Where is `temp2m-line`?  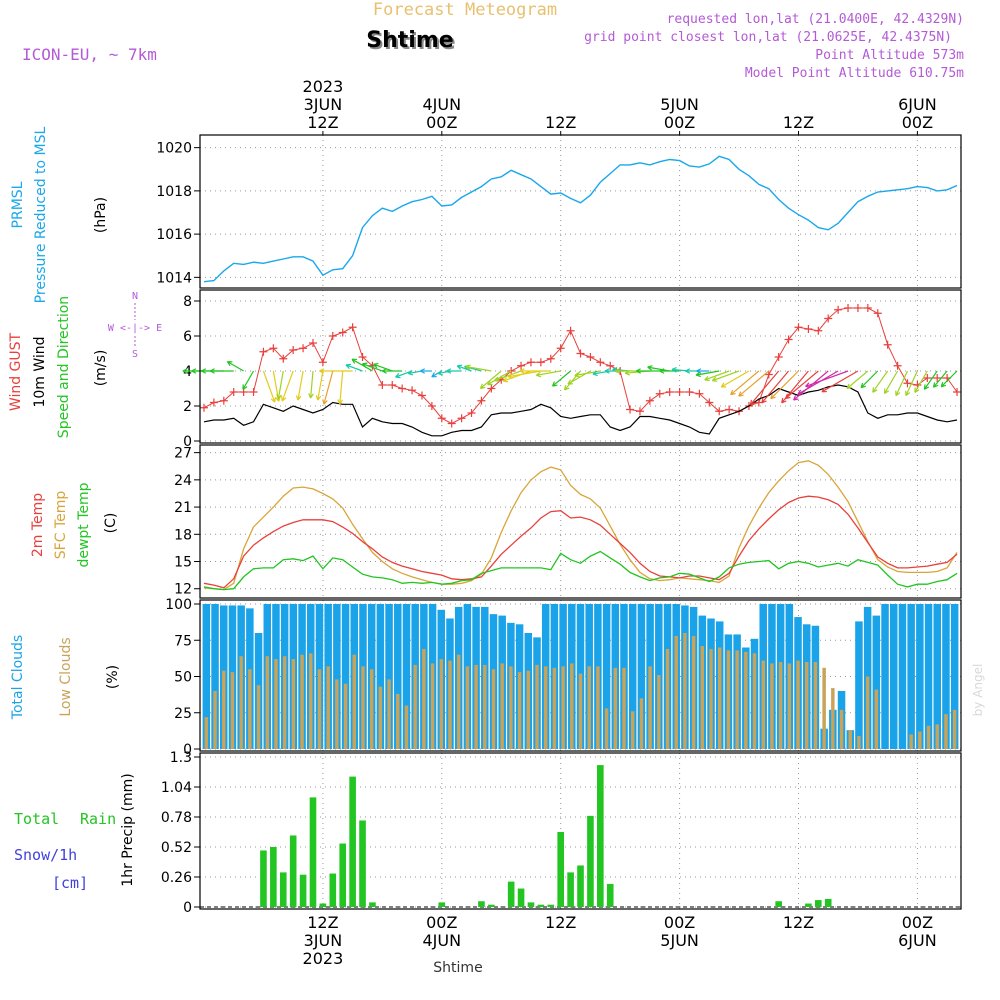
temp2m-line is located at coordinates (580, 542).